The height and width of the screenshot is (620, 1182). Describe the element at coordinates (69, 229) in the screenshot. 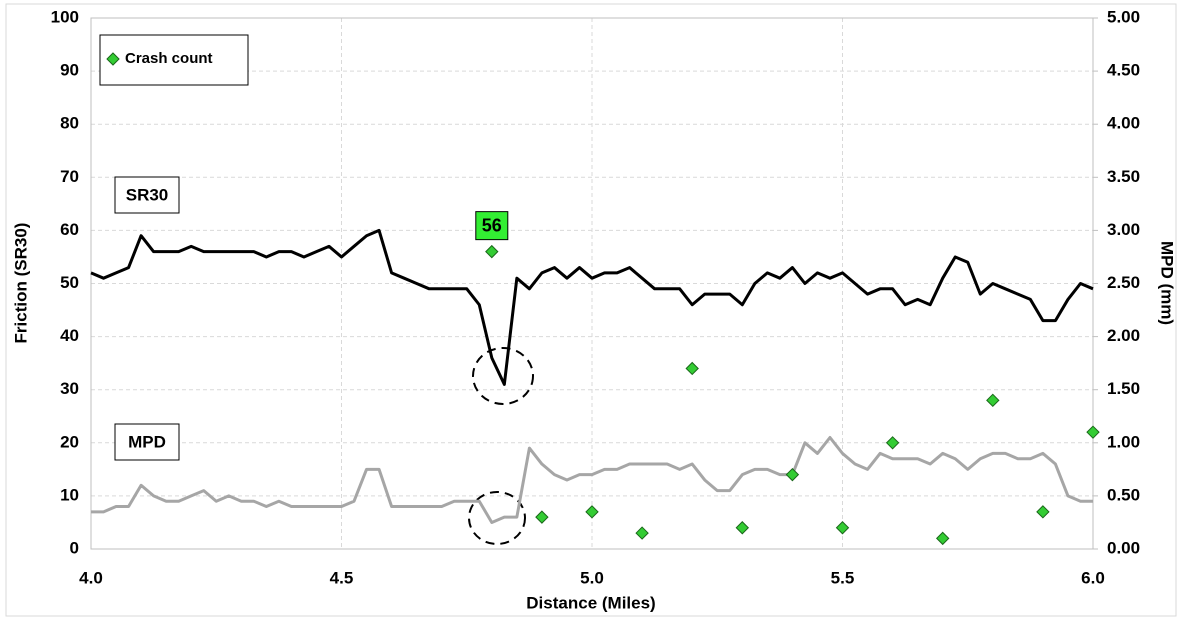

I see `y-tick-label: 60` at that location.